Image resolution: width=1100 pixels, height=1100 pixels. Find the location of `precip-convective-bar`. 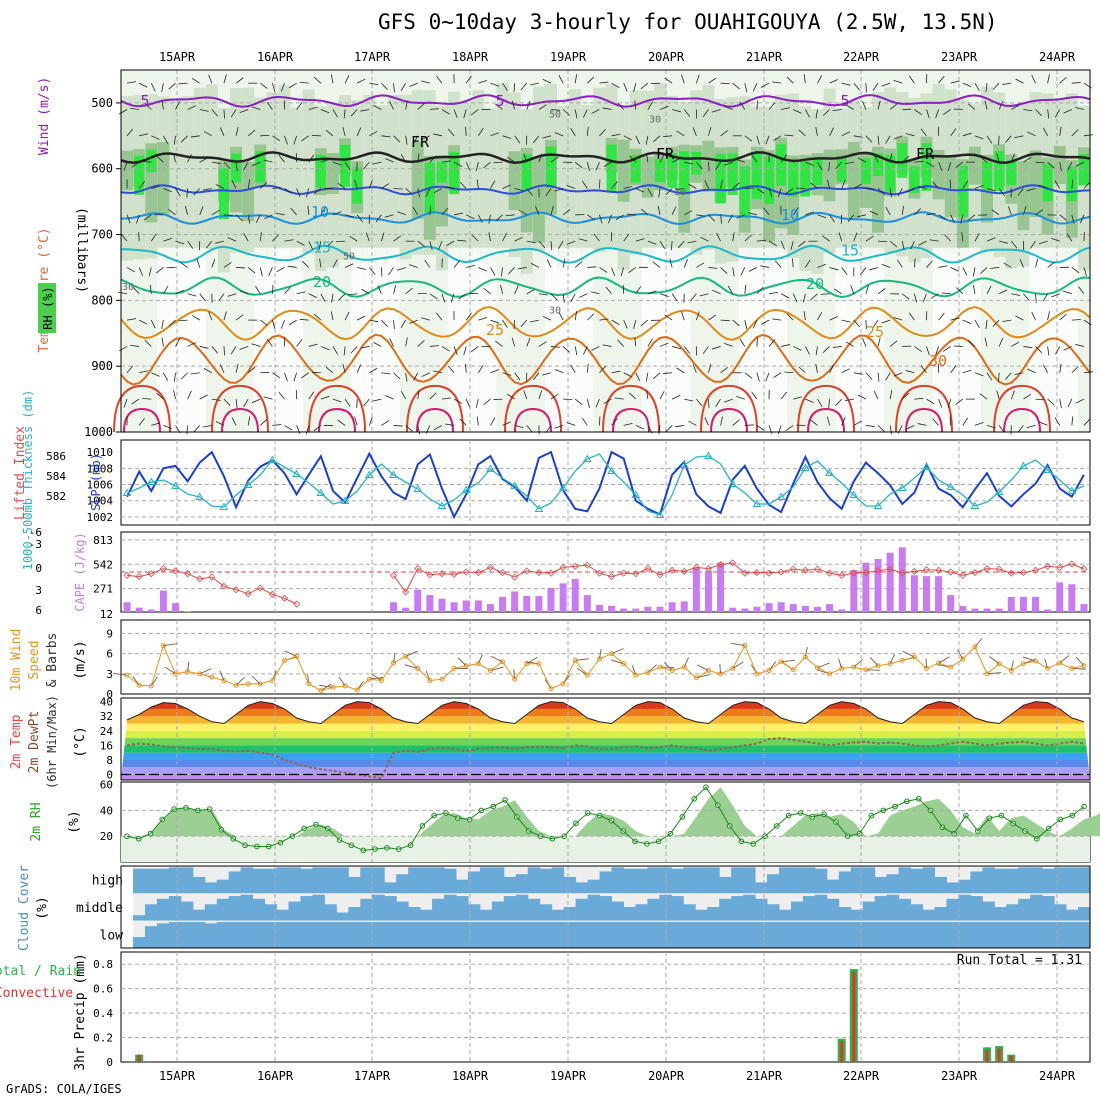

precip-convective-bar is located at coordinates (842, 1051).